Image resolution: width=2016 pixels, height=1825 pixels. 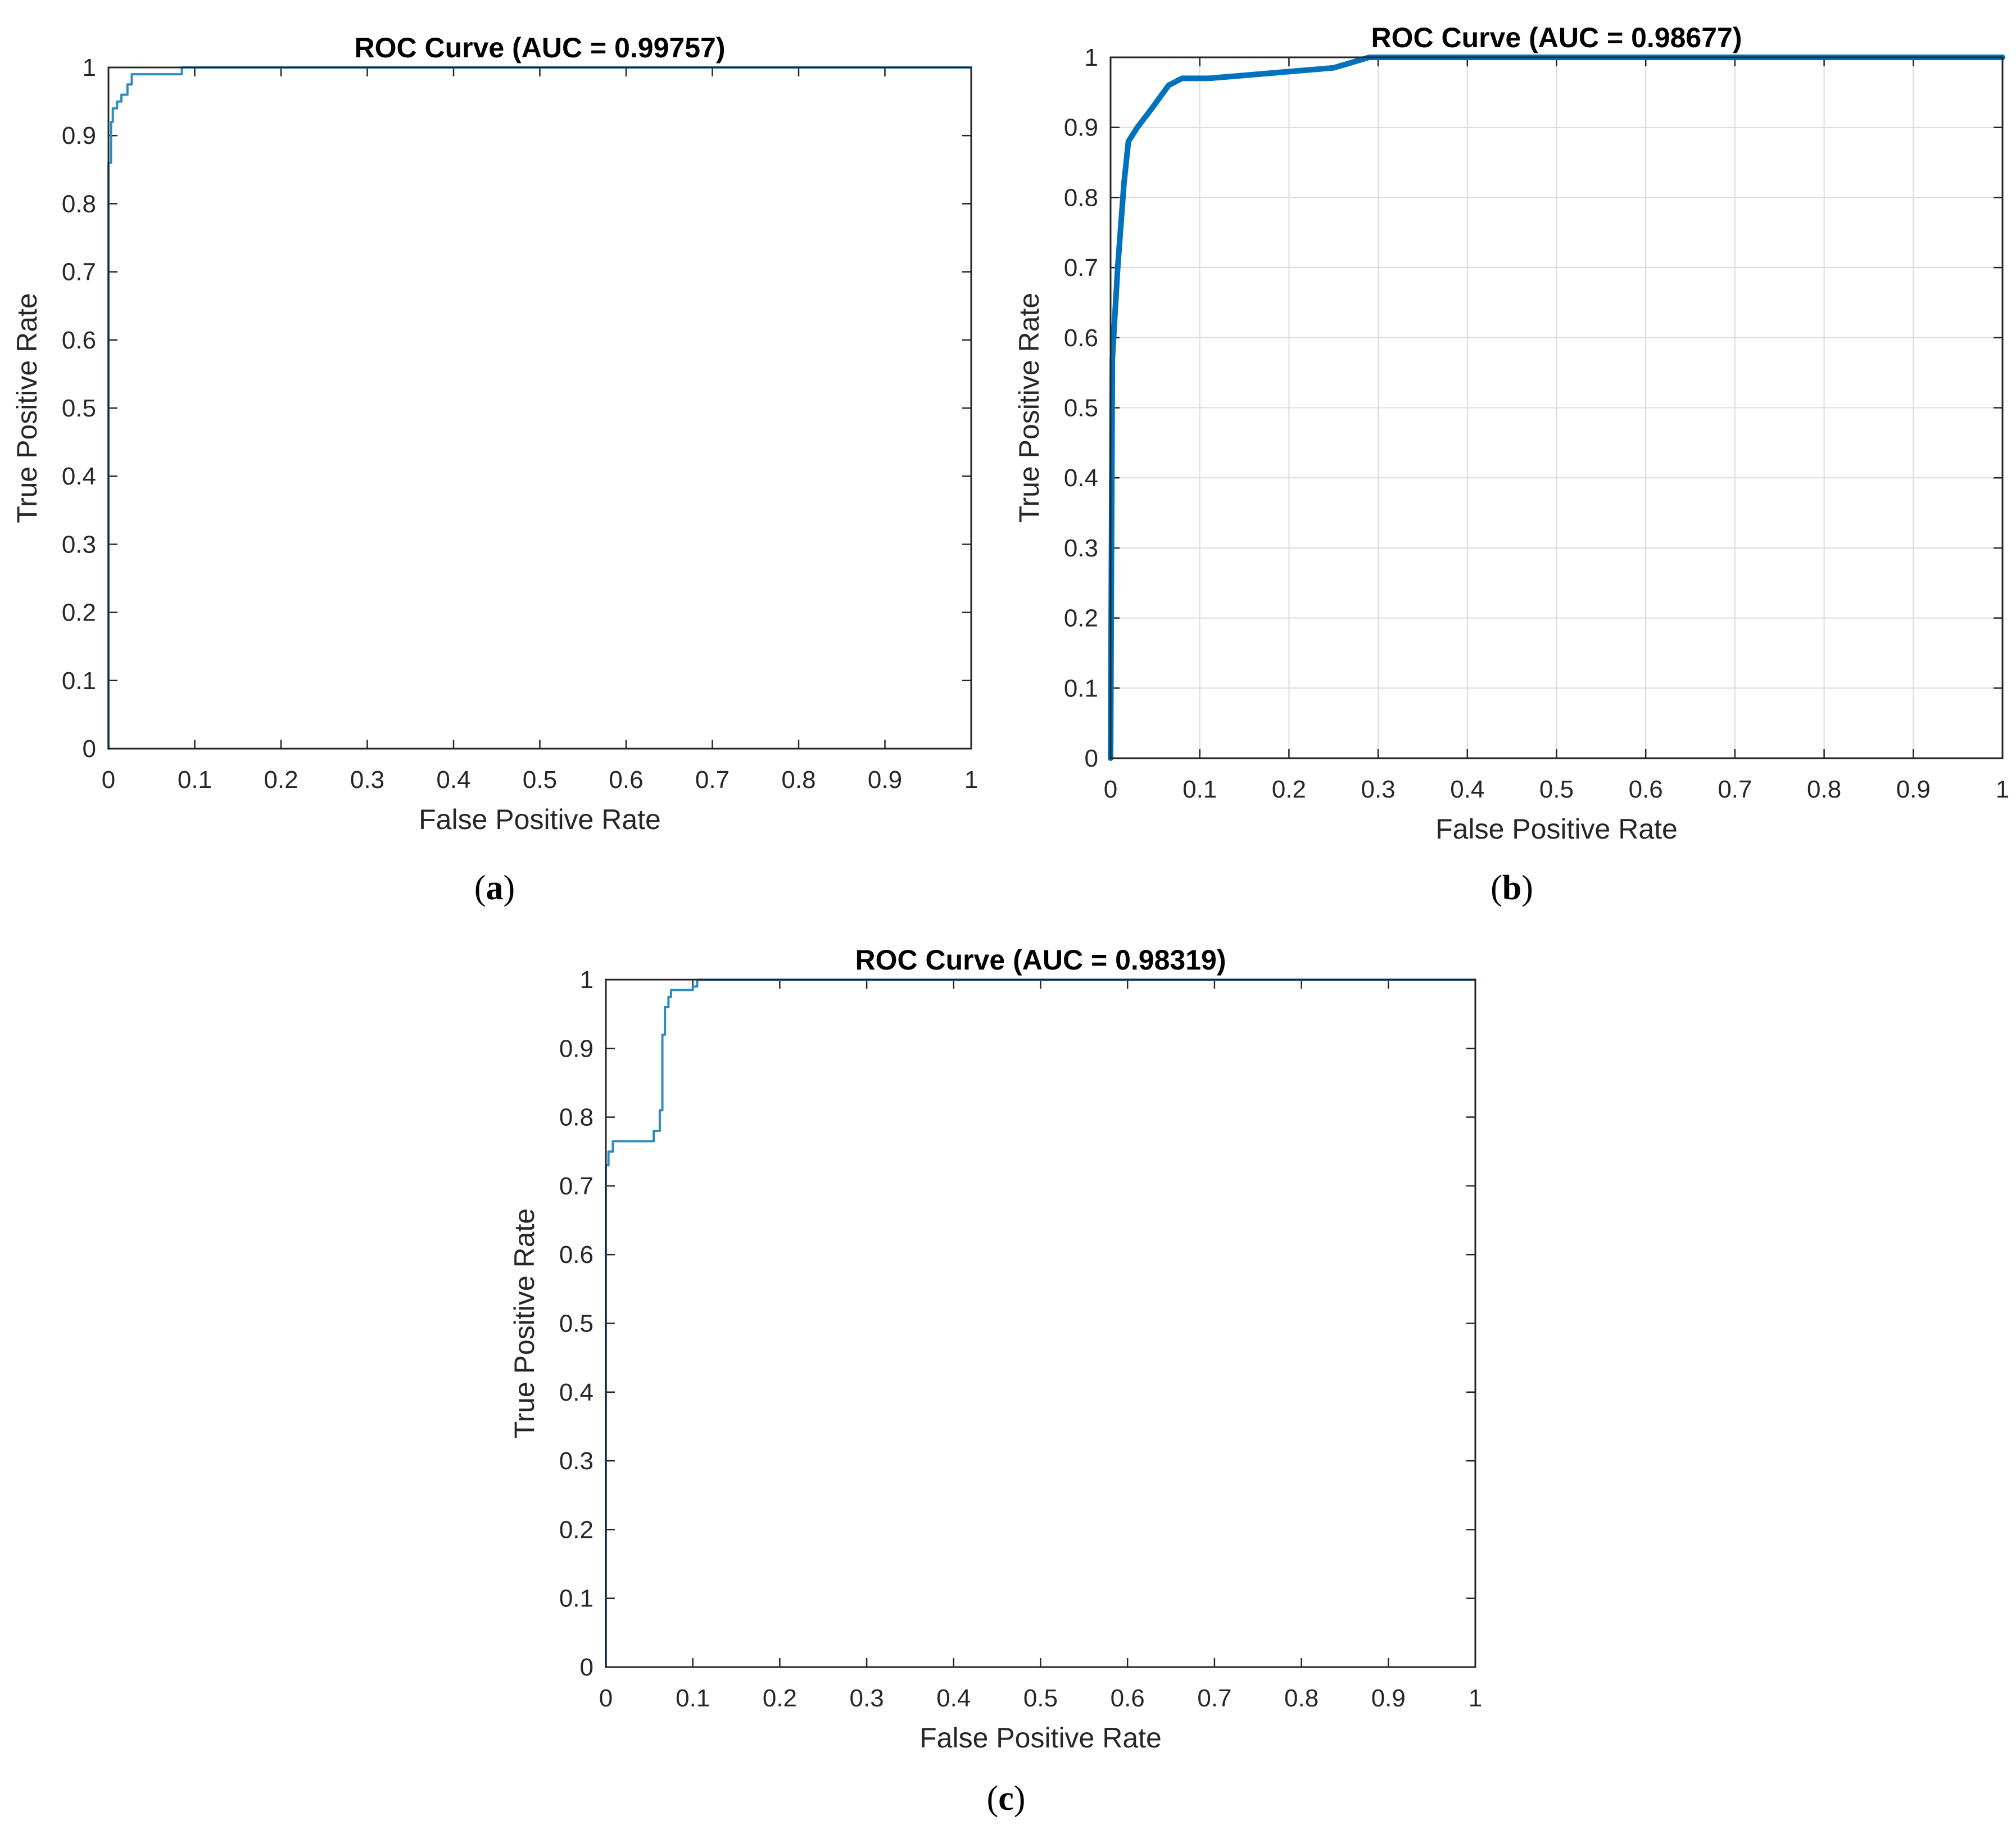 I want to click on panel-caption-part: b, so click(x=1511, y=888).